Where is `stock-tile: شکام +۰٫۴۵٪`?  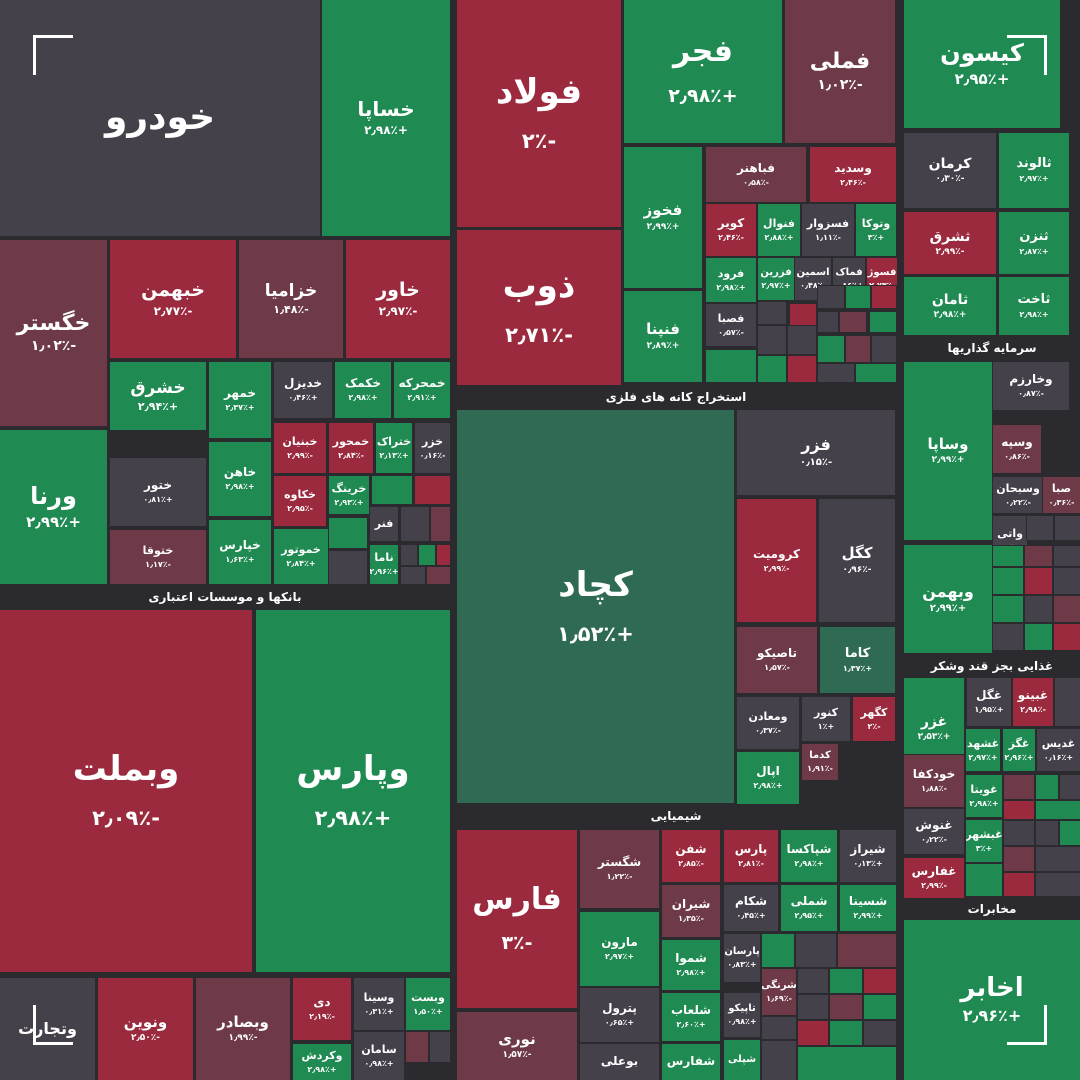
stock-tile: شکام +۰٫۴۵٪ is located at coordinates (751, 908).